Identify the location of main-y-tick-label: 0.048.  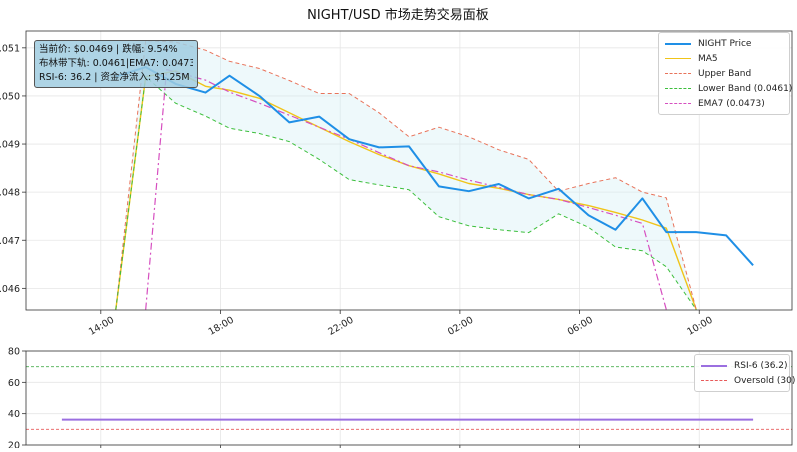
(10, 193).